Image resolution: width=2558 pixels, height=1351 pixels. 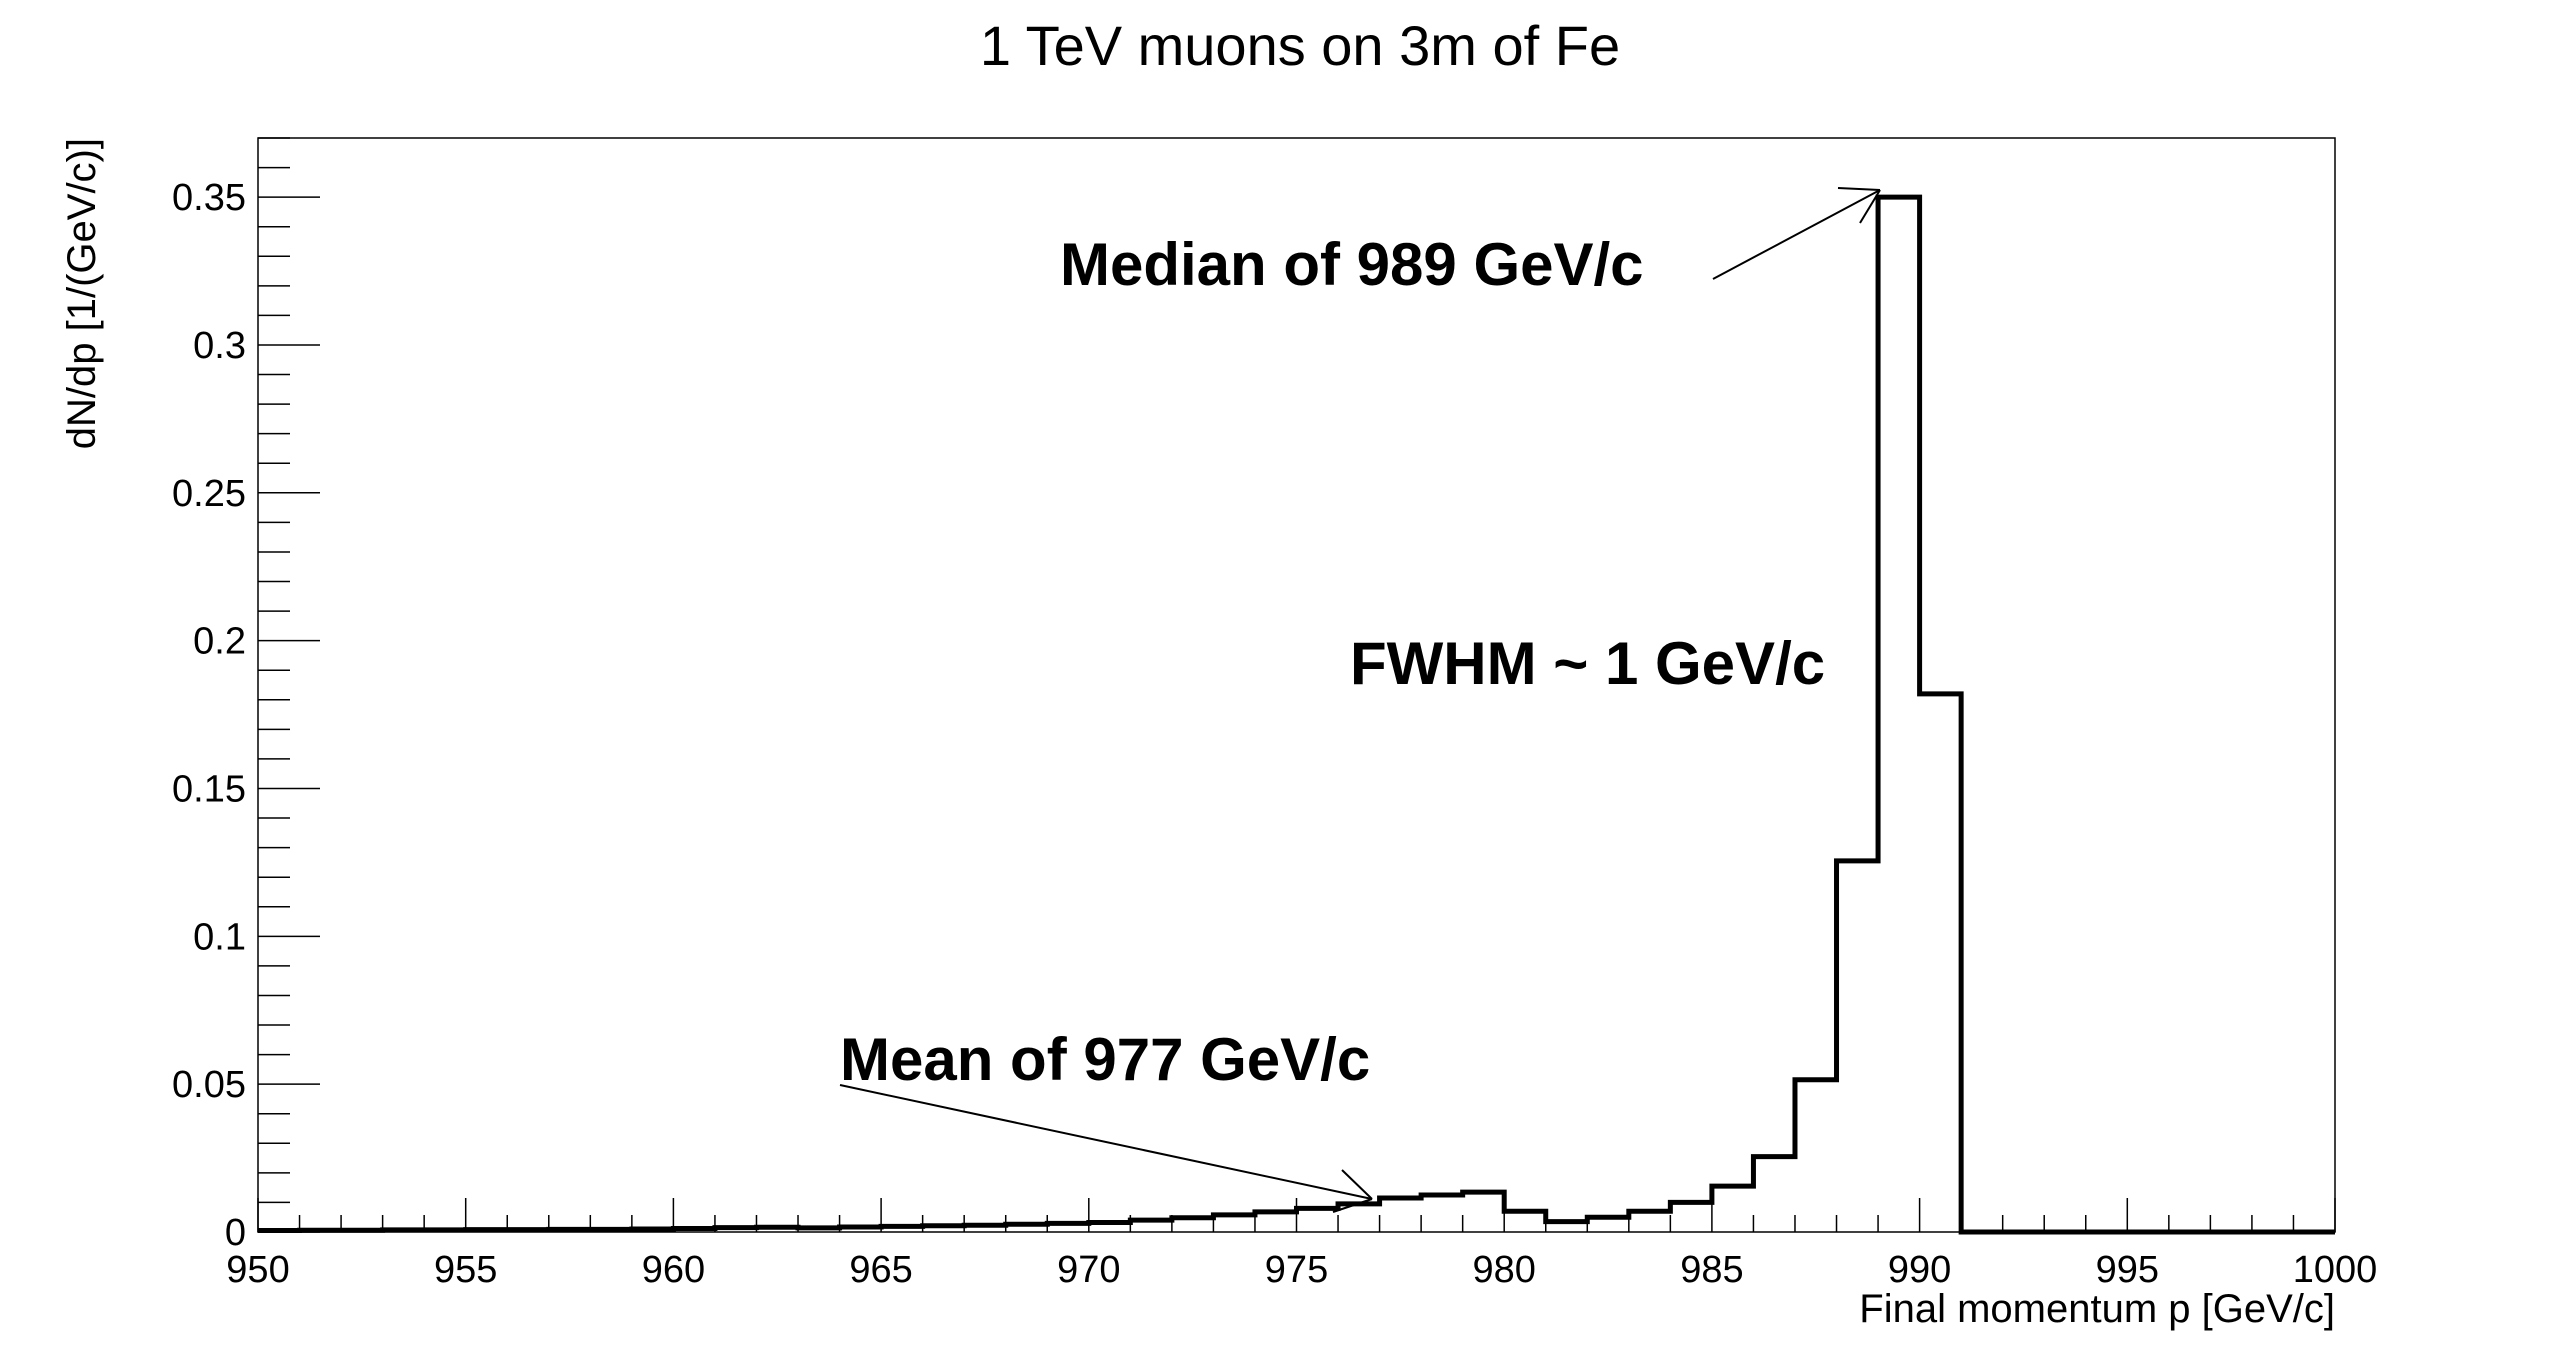 I want to click on y-tick-label: 0, so click(x=235, y=1233).